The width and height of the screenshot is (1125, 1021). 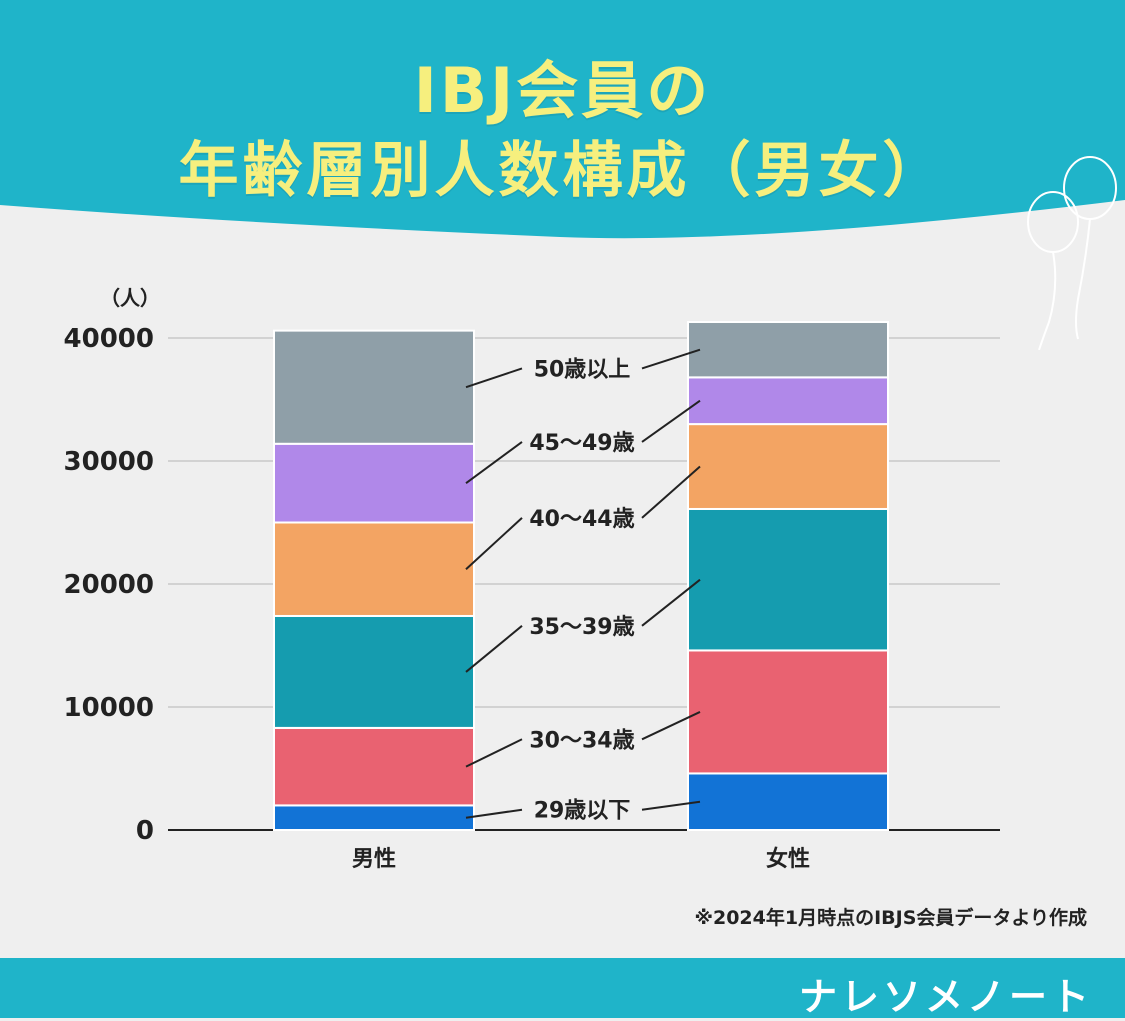 What do you see at coordinates (581, 627) in the screenshot?
I see `series-label: 35～39歳` at bounding box center [581, 627].